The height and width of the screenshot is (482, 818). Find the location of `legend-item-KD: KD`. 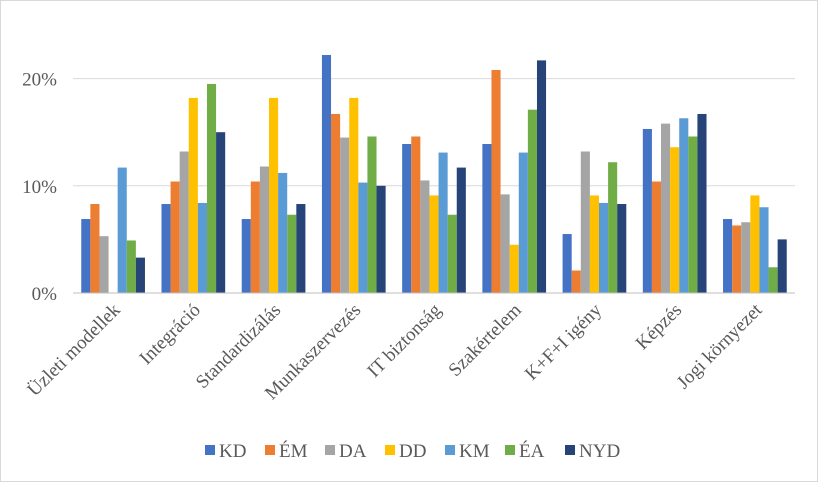

legend-item-KD: KD is located at coordinates (225, 451).